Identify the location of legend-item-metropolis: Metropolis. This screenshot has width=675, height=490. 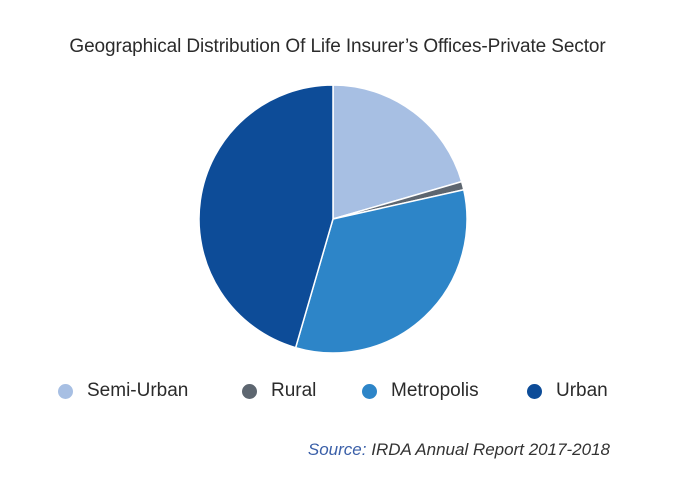
(420, 391).